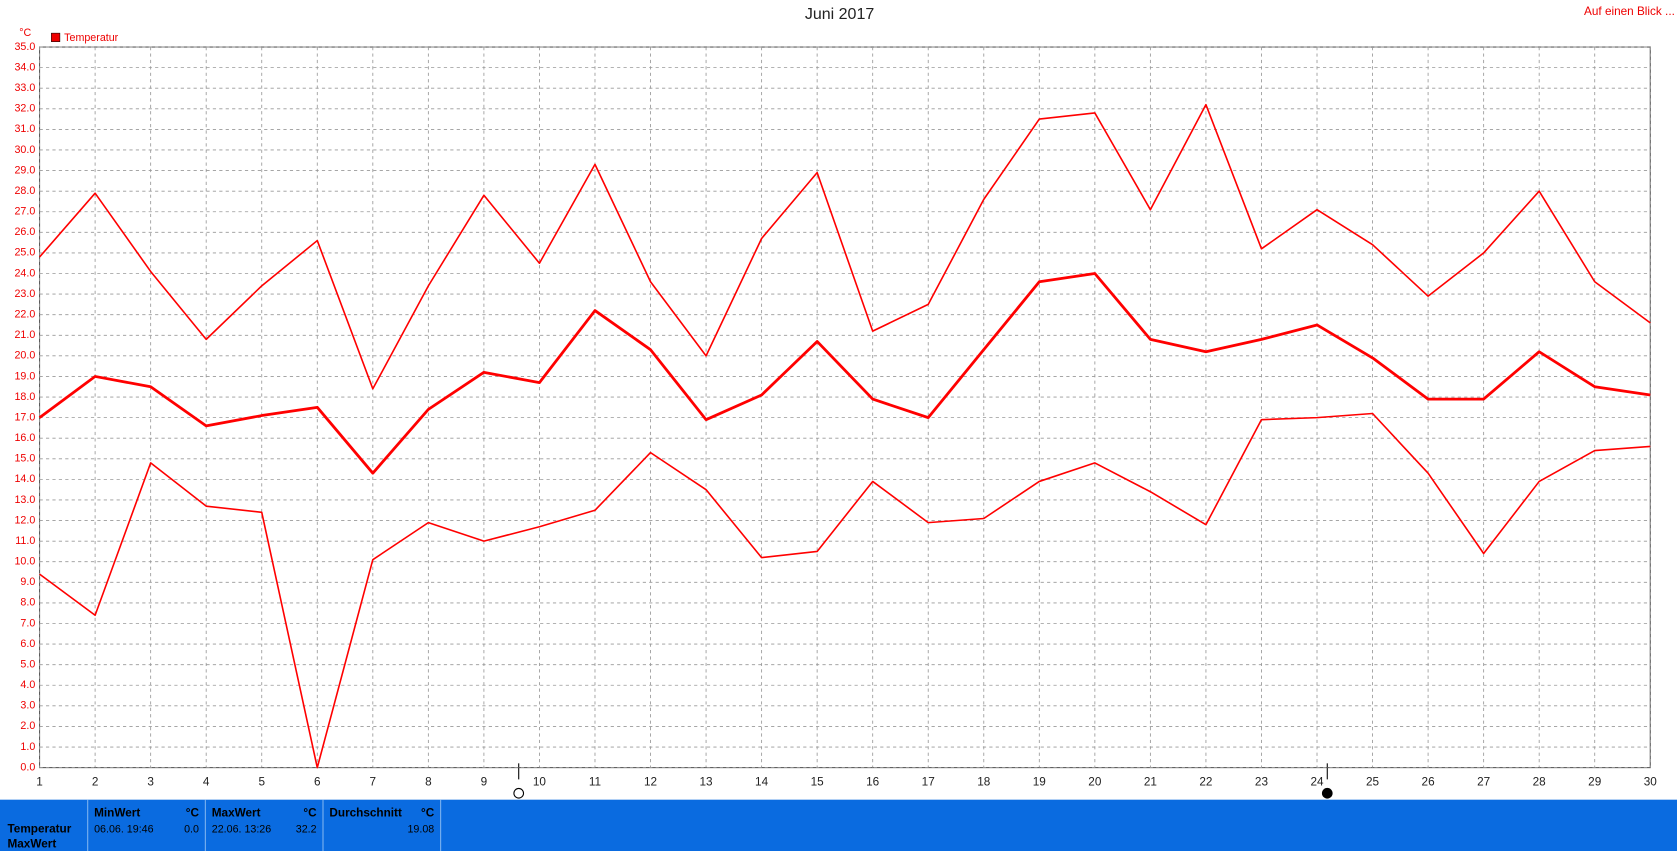  What do you see at coordinates (373, 782) in the screenshot?
I see `x-tick-label: 7` at bounding box center [373, 782].